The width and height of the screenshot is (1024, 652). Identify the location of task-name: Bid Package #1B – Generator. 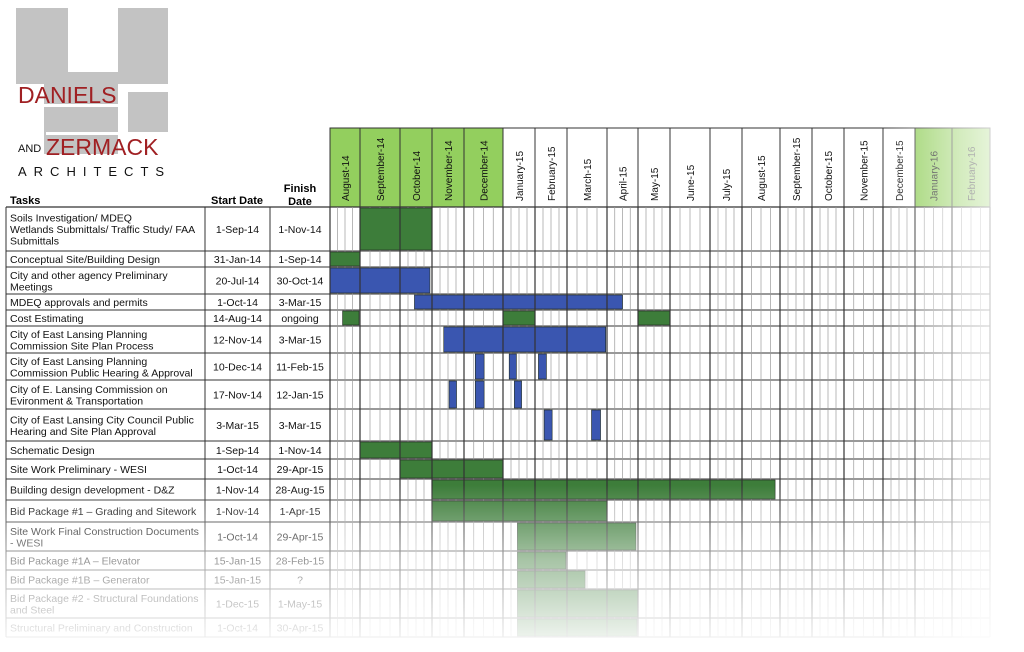
(80, 581).